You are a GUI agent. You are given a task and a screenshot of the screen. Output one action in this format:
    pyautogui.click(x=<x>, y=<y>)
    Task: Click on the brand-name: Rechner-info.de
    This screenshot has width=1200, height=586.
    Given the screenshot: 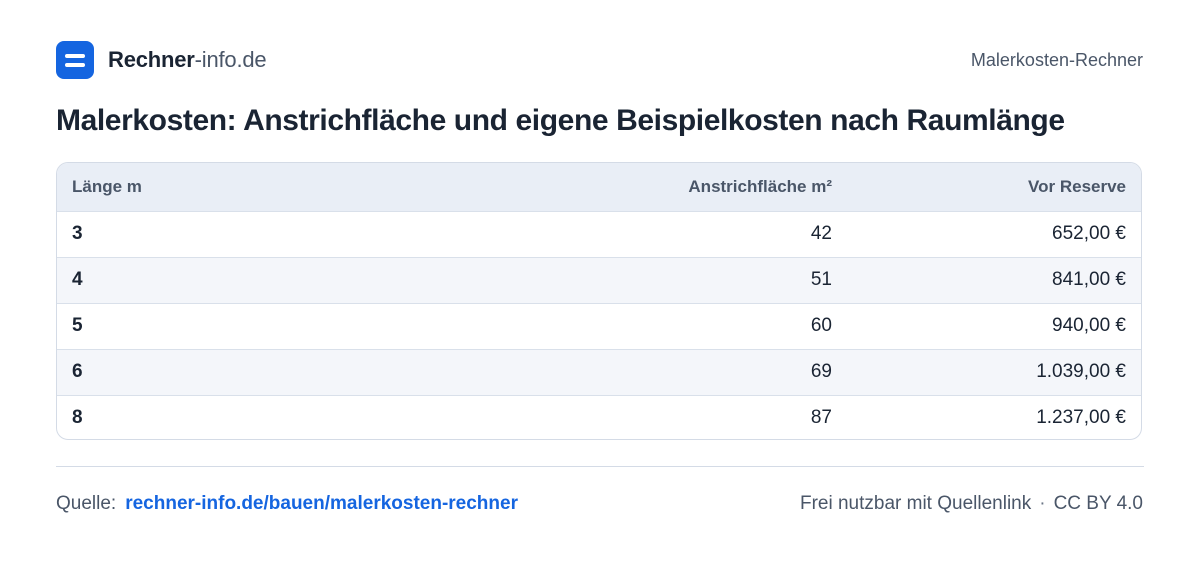 What is the action you would take?
    pyautogui.click(x=187, y=60)
    